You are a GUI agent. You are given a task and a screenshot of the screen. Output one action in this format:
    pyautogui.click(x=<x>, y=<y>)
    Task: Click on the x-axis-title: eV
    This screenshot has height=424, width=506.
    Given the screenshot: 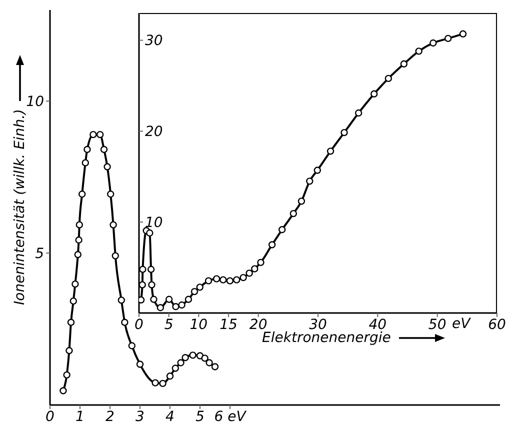 What is the action you would take?
    pyautogui.click(x=461, y=324)
    